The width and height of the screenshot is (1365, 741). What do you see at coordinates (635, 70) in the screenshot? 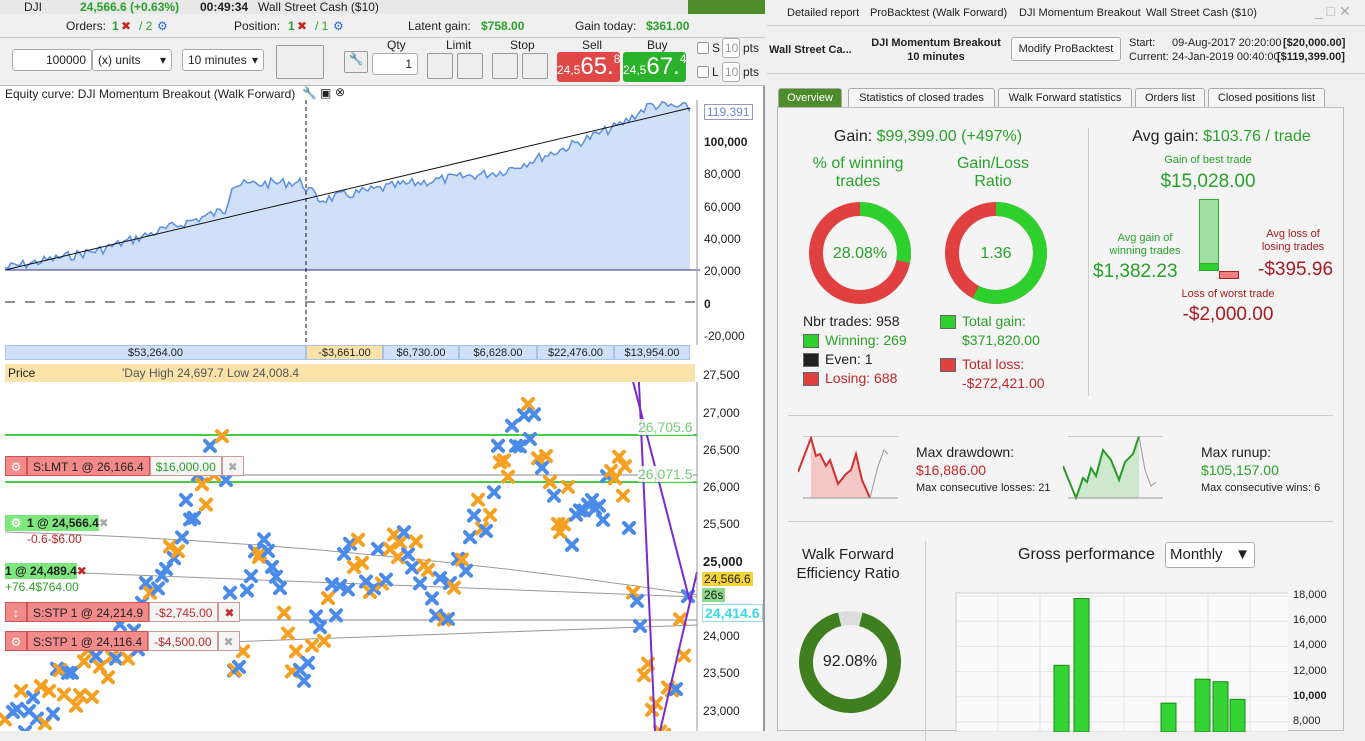
I see `buy-prefix: 24,5` at bounding box center [635, 70].